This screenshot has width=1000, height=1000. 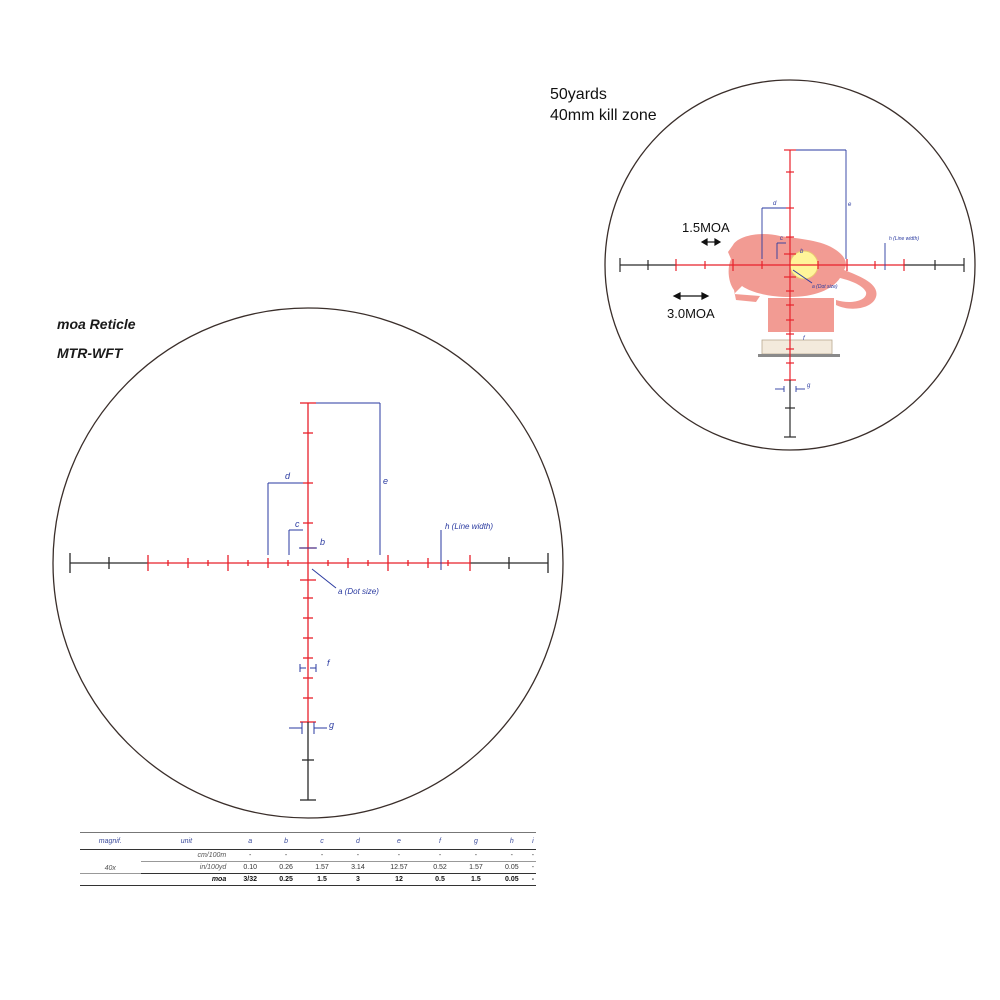 What do you see at coordinates (286, 879) in the screenshot?
I see `table-cell: 0.25` at bounding box center [286, 879].